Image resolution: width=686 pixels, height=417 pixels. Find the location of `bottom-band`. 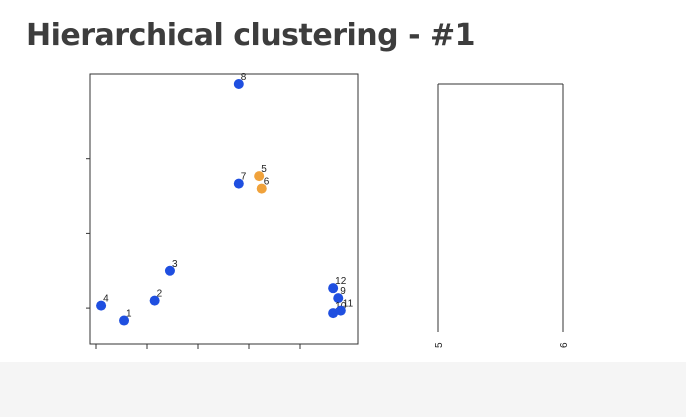

bottom-band is located at coordinates (343, 389).